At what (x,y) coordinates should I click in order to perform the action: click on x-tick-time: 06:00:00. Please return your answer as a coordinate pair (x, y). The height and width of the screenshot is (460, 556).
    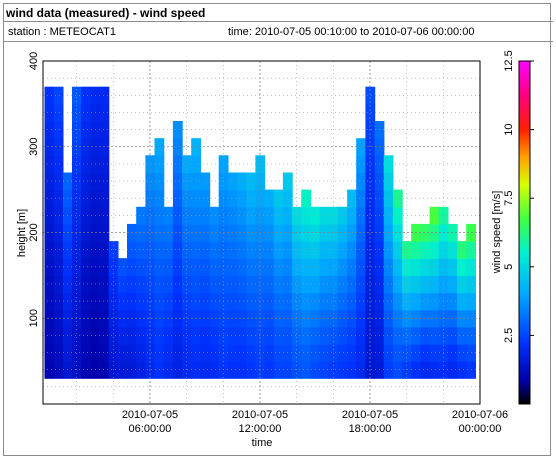
    Looking at the image, I should click on (150, 429).